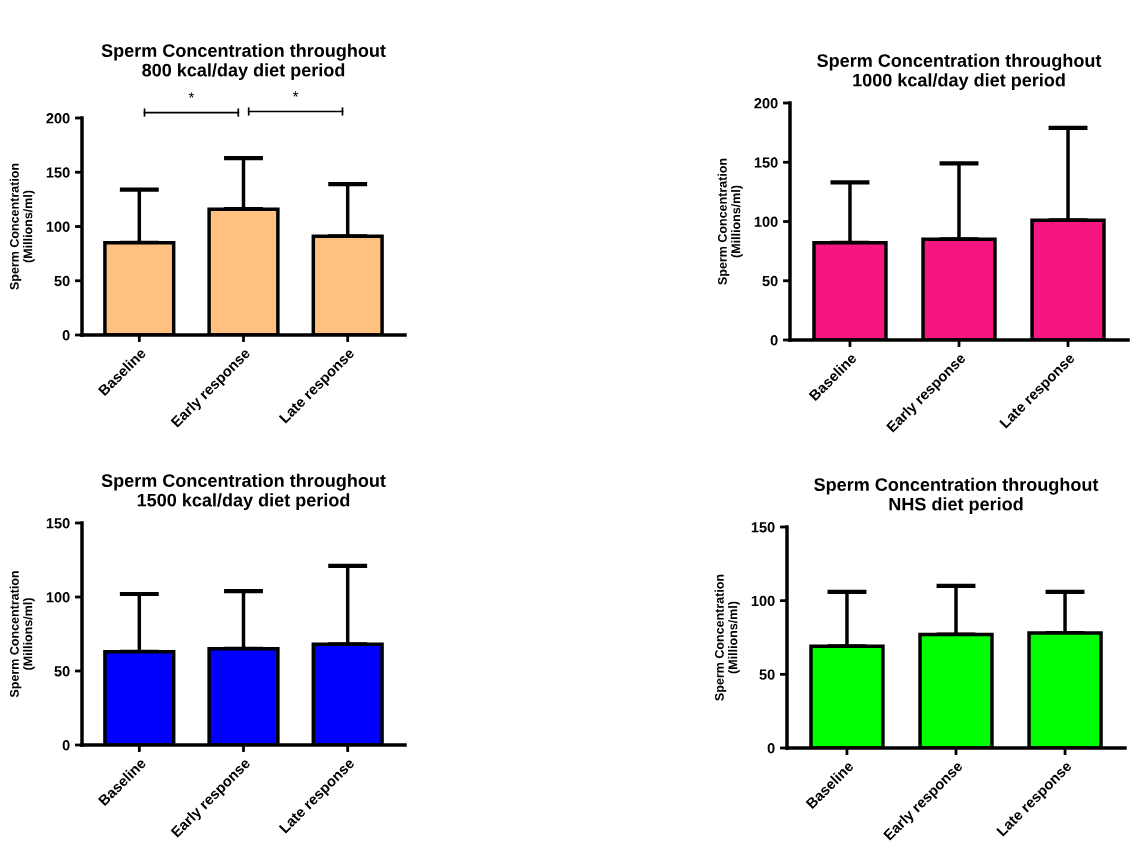  I want to click on chart-title: Sperm Concentration throughout 800 kcal/day diet period, so click(243, 62).